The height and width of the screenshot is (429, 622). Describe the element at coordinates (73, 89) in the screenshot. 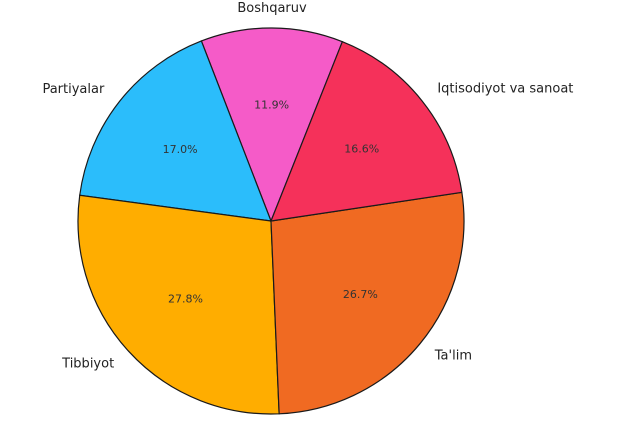

I see `category-label-partiyalar: Partiyalar` at that location.